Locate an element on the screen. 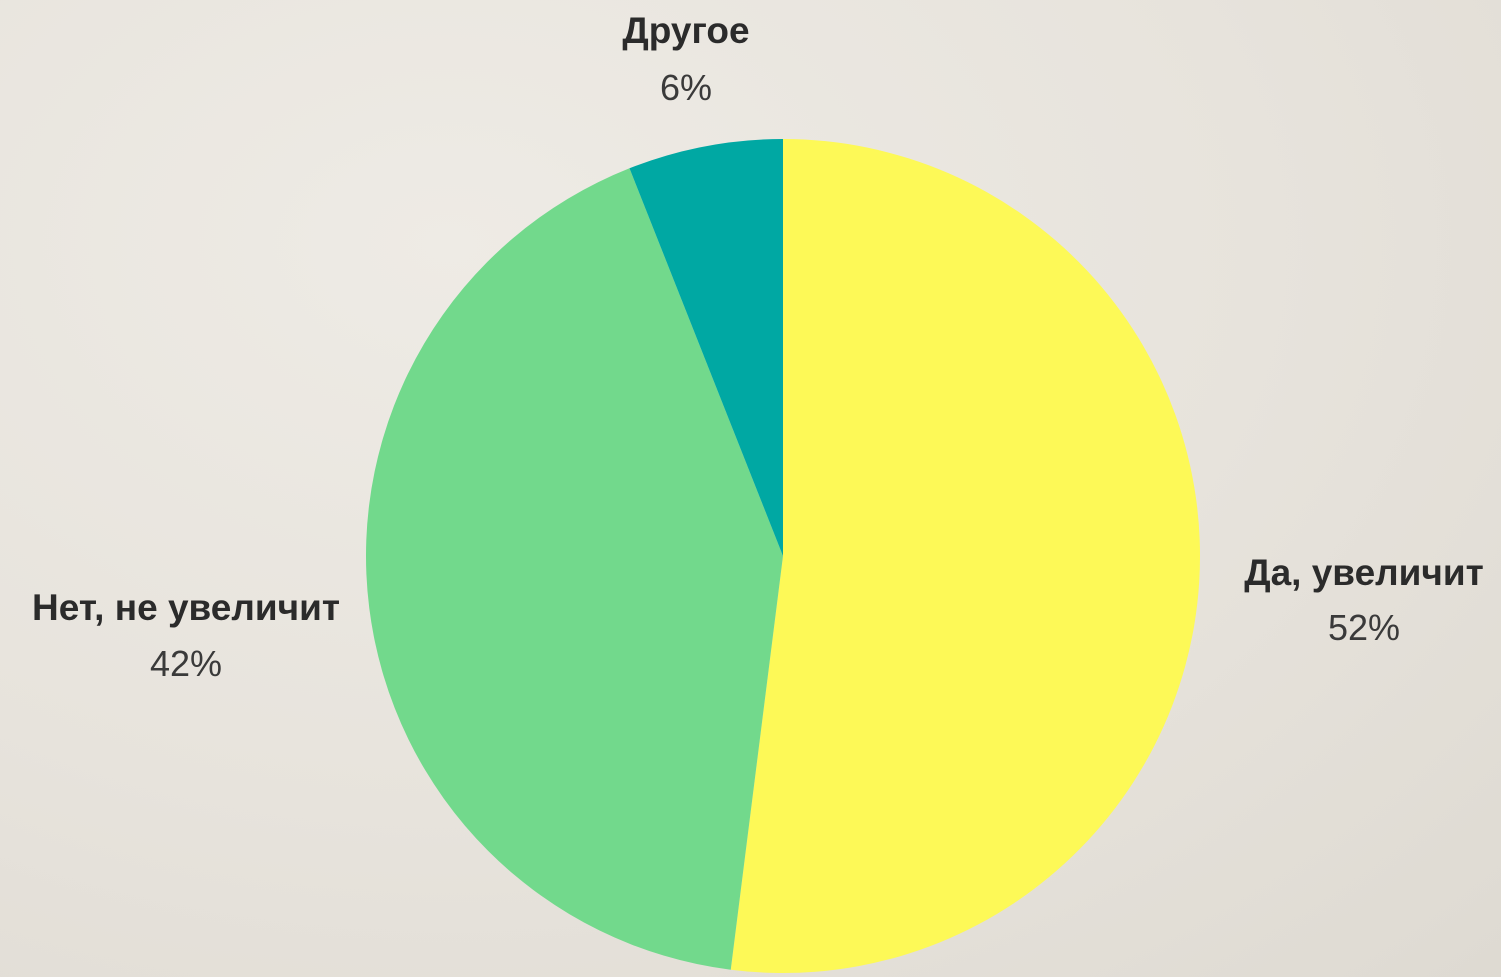 This screenshot has height=977, width=1501. slice-label-no: Нет, не увеличит is located at coordinates (186, 607).